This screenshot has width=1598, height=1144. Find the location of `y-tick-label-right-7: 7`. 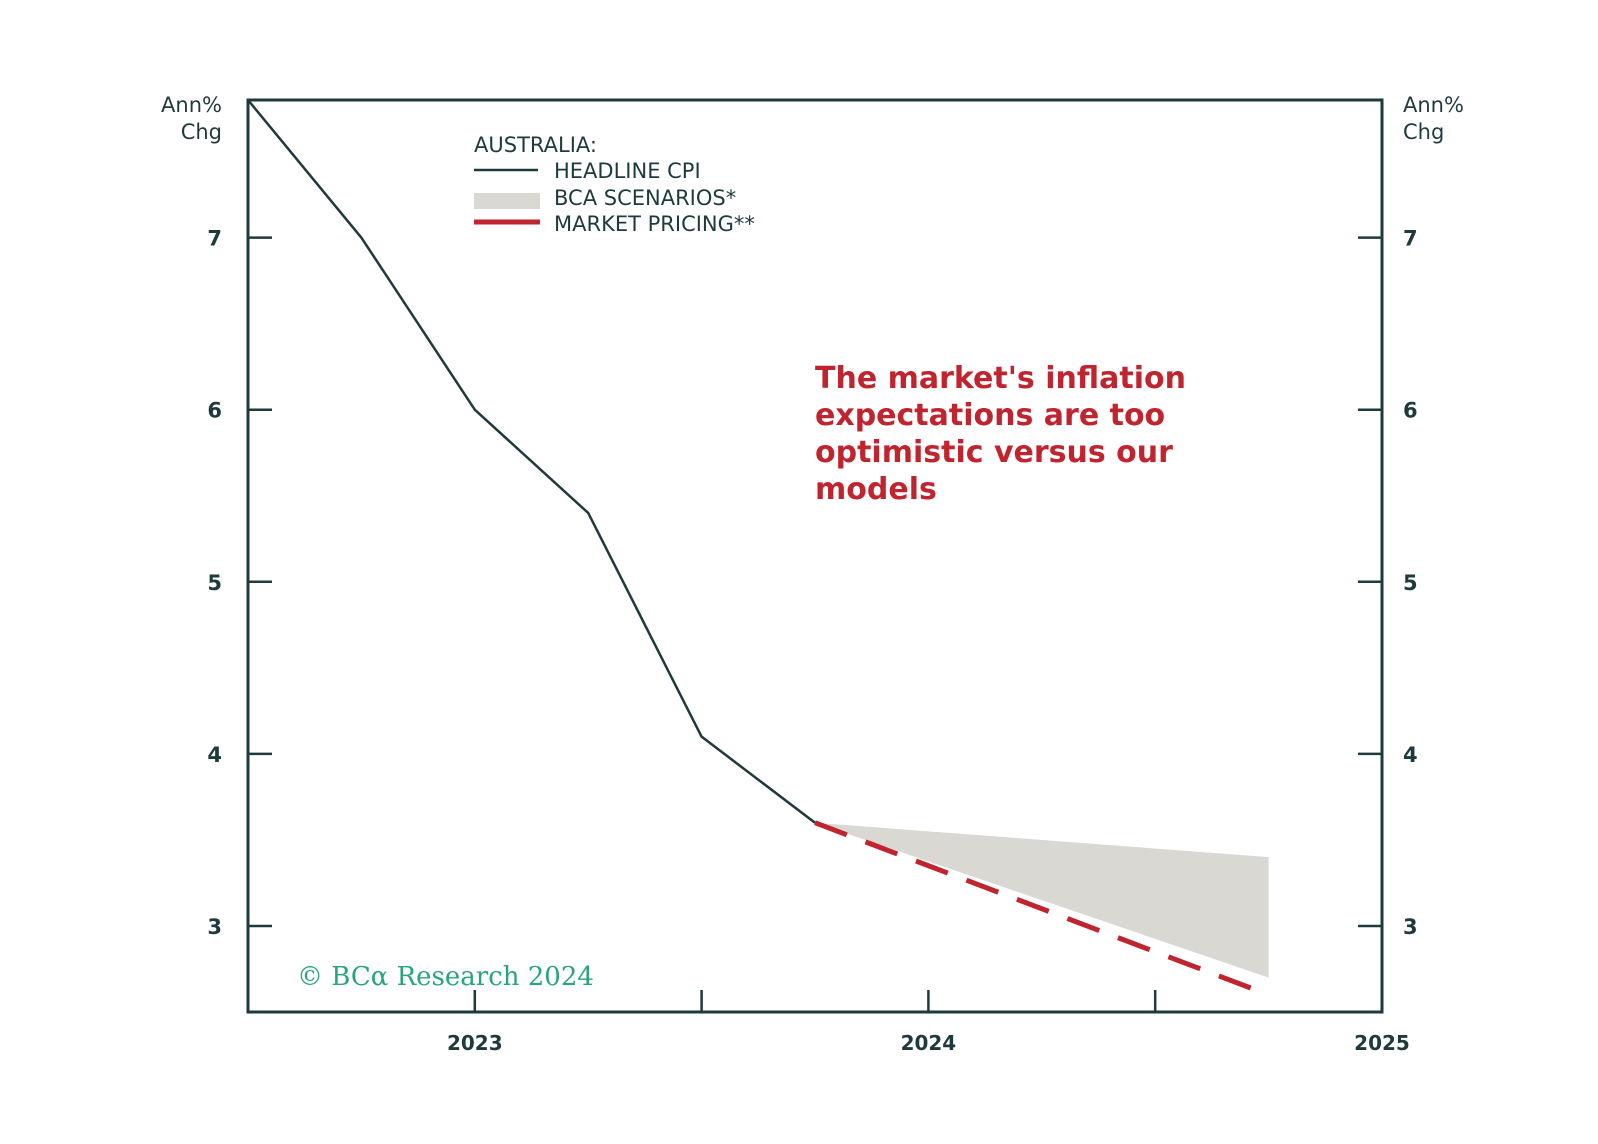

y-tick-label-right-7: 7 is located at coordinates (1410, 239).